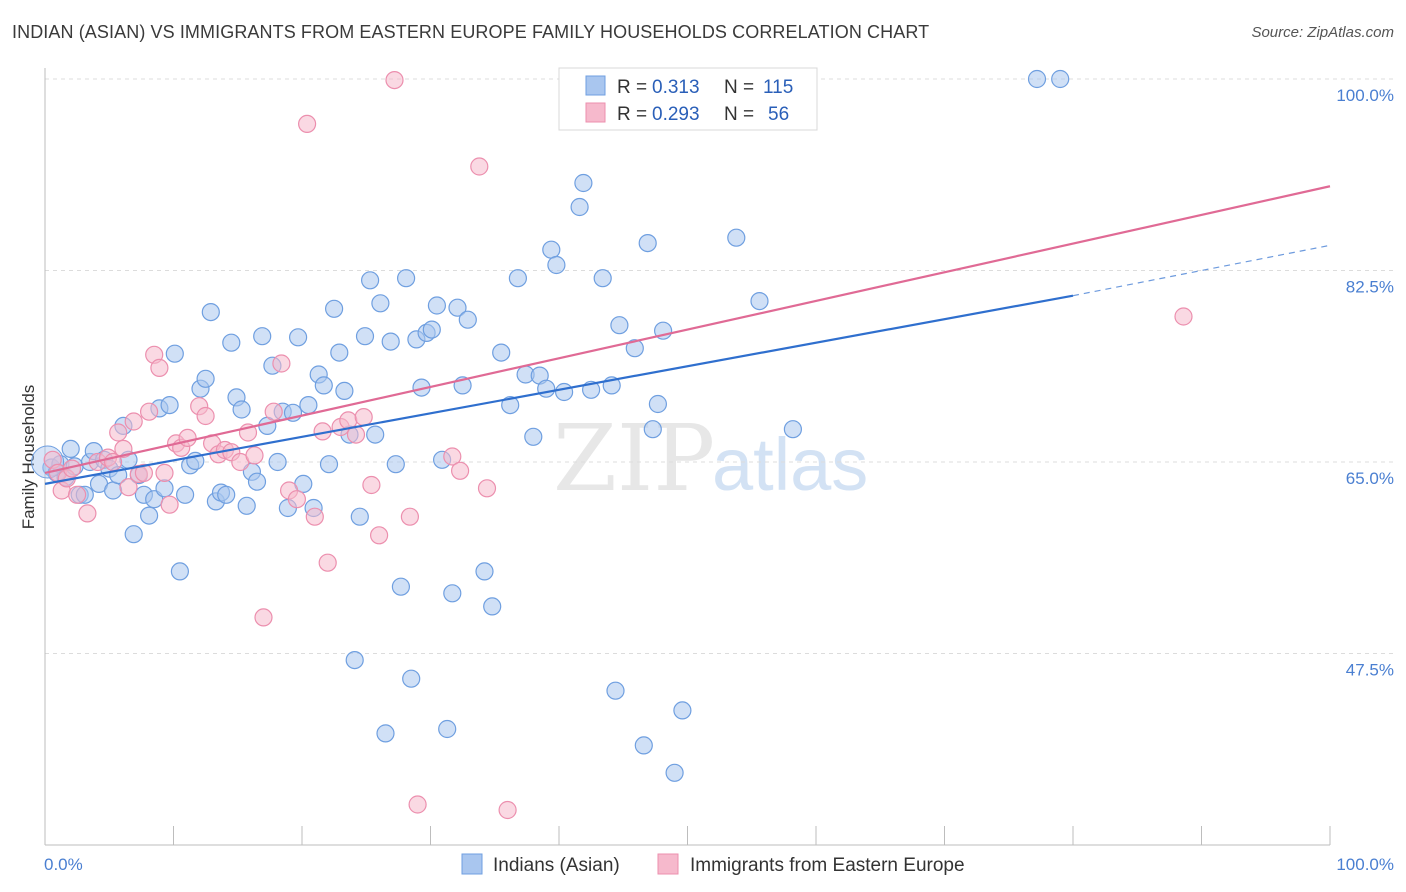 The width and height of the screenshot is (1406, 892). I want to click on legend-blue-swatch, so click(472, 864).